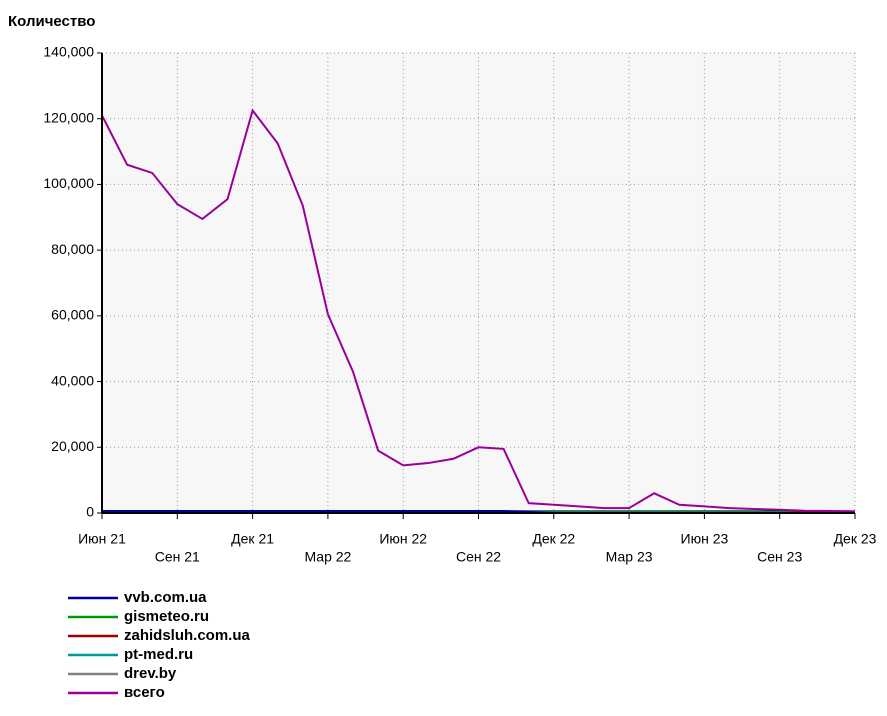  What do you see at coordinates (150, 673) in the screenshot?
I see `legend-label: drev.by` at bounding box center [150, 673].